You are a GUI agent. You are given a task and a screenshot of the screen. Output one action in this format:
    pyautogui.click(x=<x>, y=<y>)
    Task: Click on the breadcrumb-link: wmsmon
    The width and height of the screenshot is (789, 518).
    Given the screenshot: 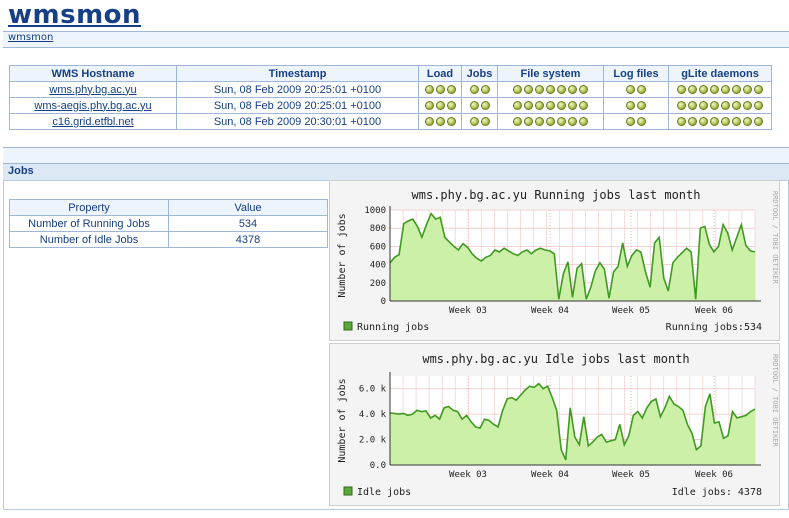 What is the action you would take?
    pyautogui.click(x=31, y=37)
    